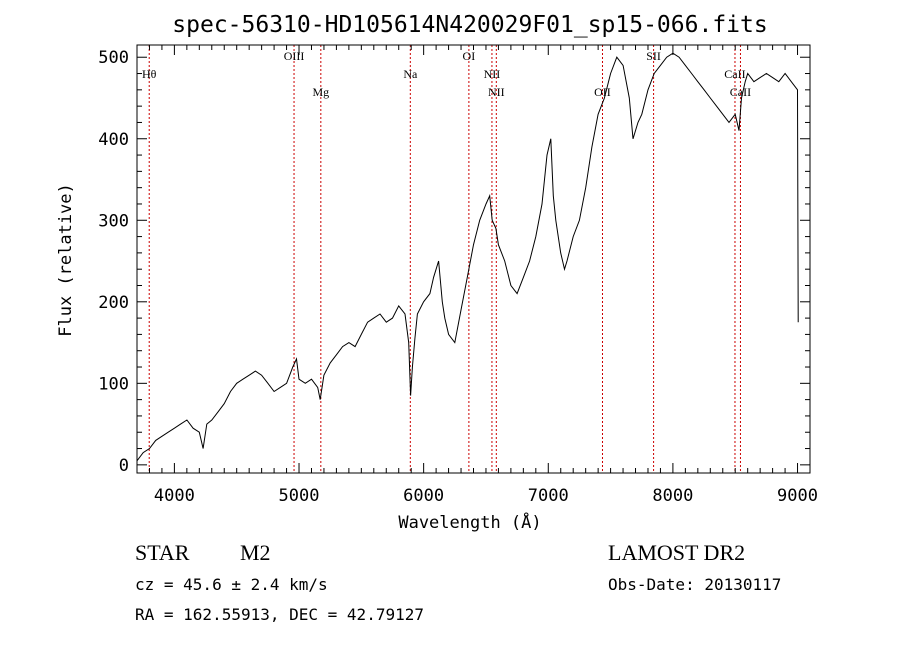  What do you see at coordinates (797, 496) in the screenshot?
I see `x-tick-label: 9000` at bounding box center [797, 496].